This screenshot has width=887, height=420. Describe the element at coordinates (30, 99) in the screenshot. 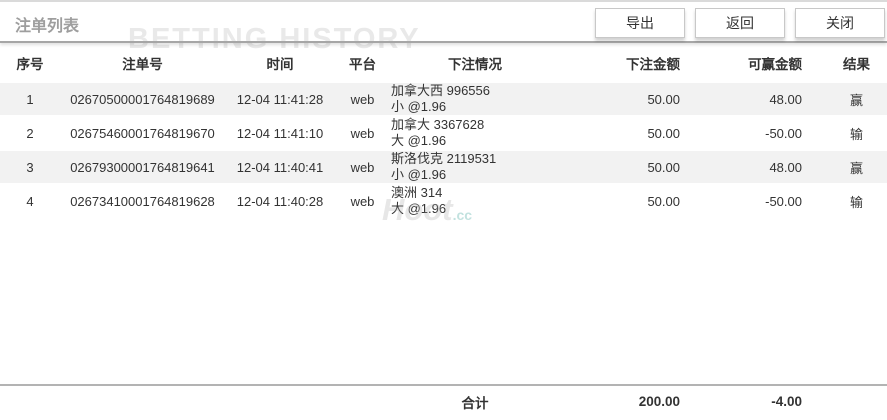

I see `cell-index: 1` at that location.